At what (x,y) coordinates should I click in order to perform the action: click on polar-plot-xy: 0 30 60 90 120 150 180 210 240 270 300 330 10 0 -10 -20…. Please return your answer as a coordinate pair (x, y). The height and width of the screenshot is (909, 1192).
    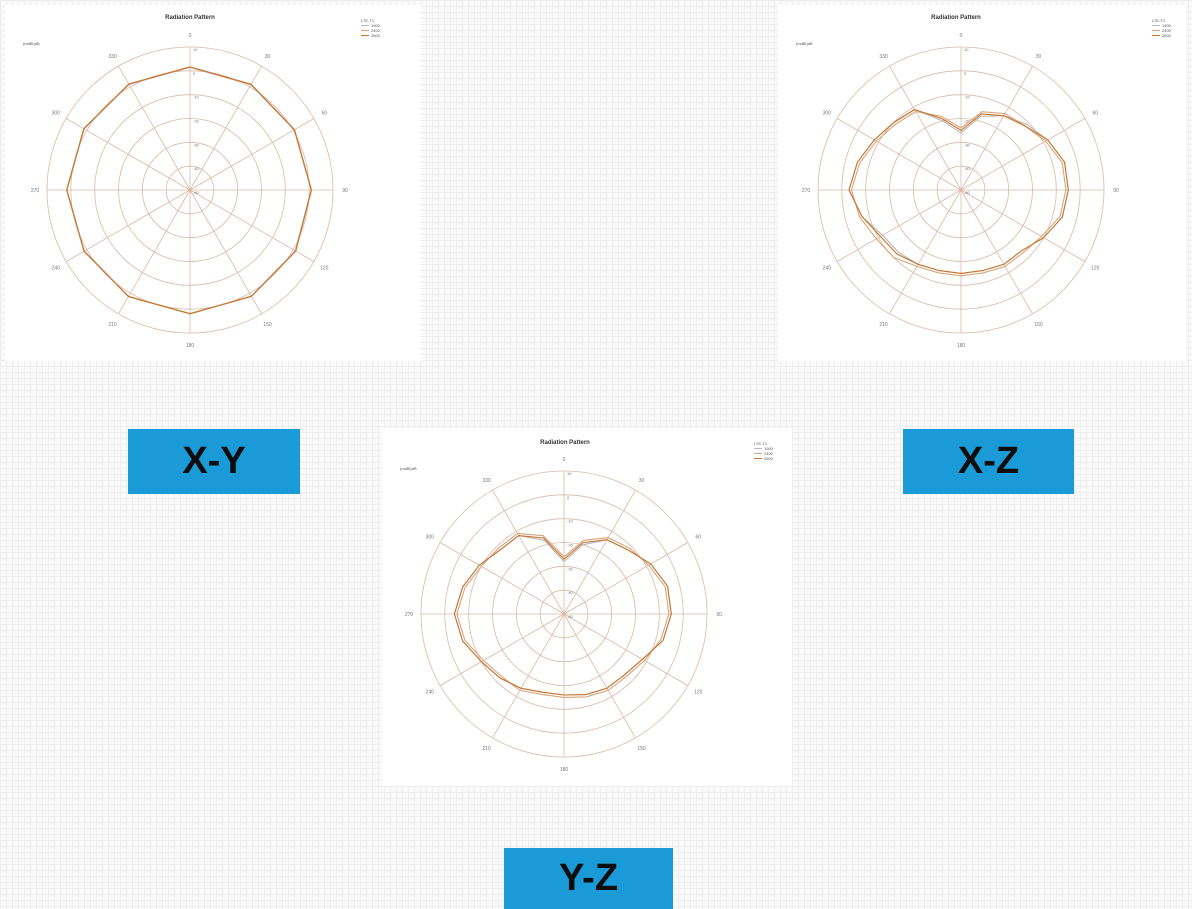
    Looking at the image, I should click on (189, 191).